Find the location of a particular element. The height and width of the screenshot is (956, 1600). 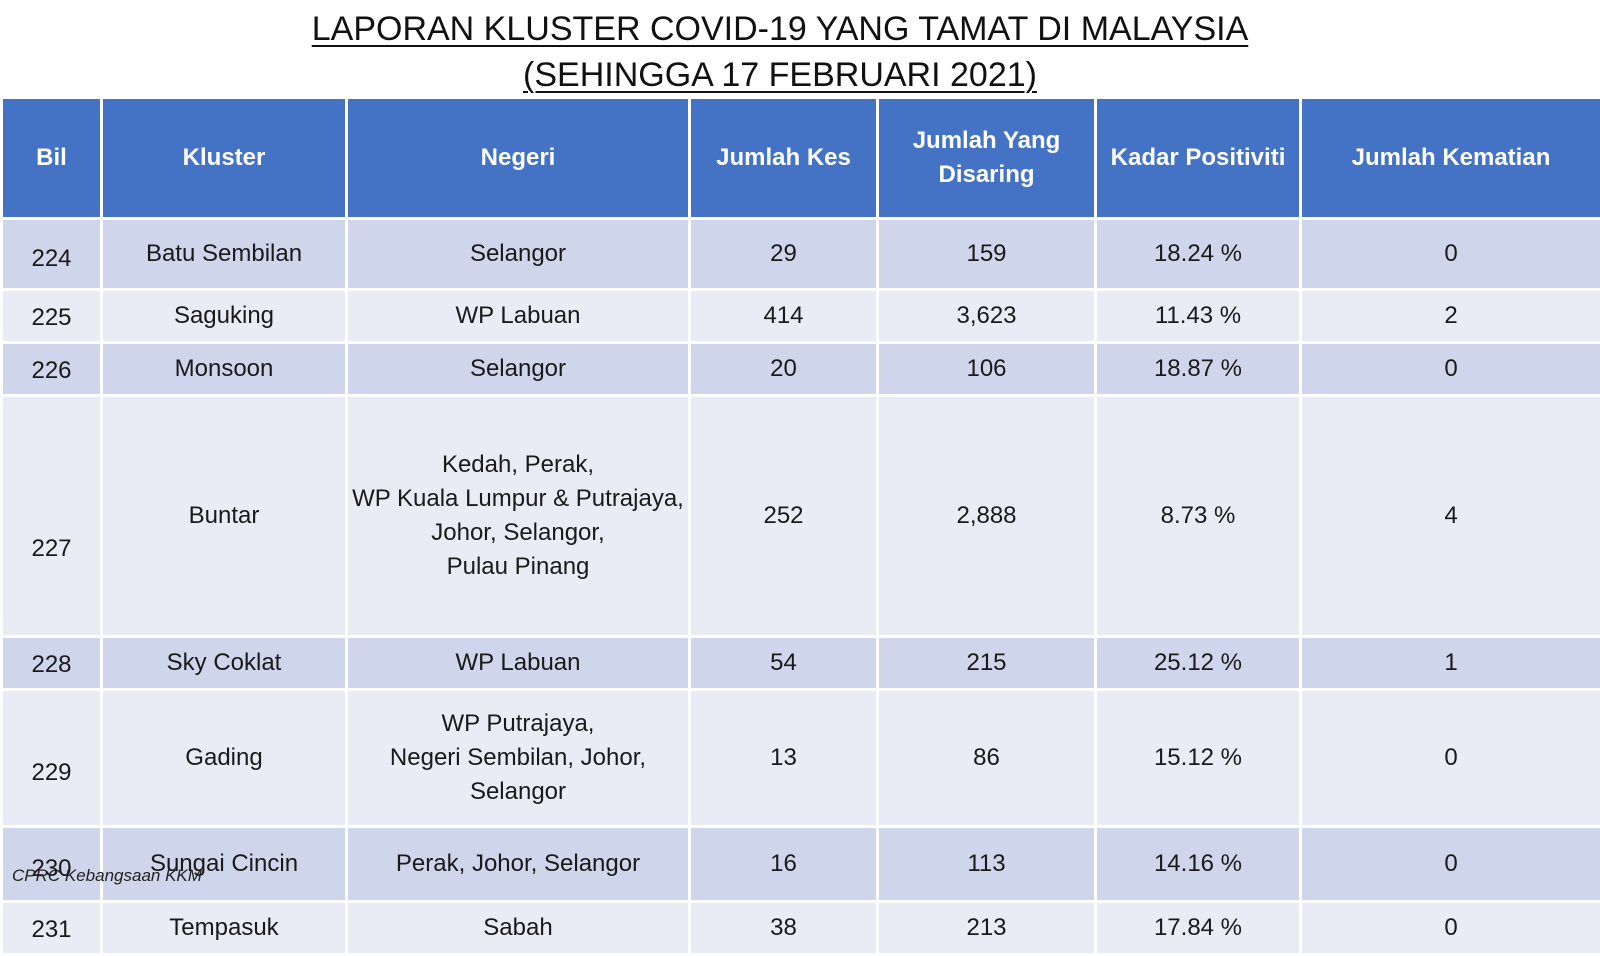

cell-jumlah-kes: 16 is located at coordinates (784, 864).